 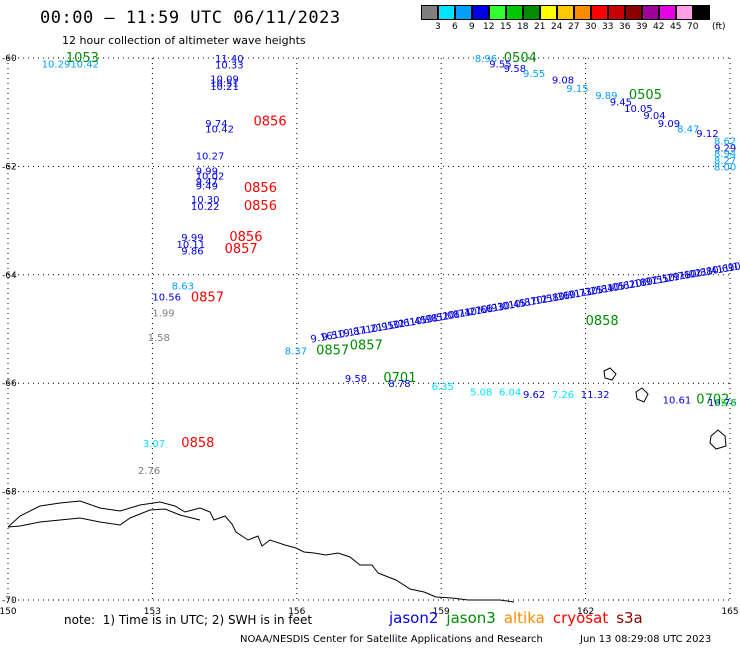 I want to click on wave-height-label: 10.02, so click(x=210, y=177).